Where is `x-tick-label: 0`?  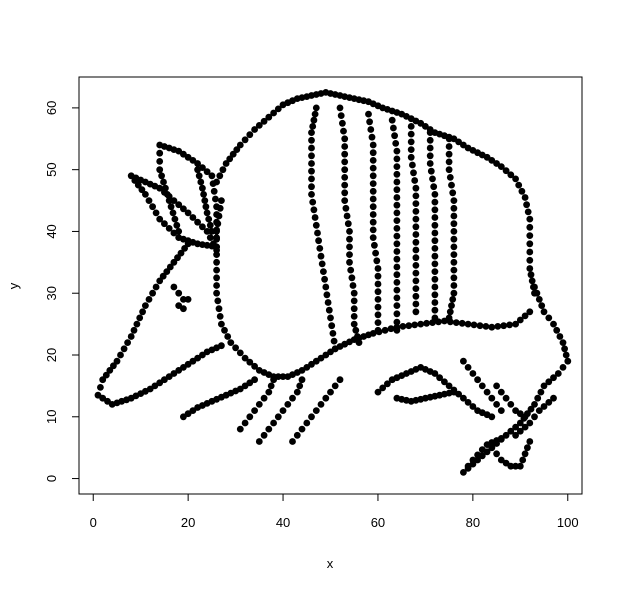 x-tick-label: 0 is located at coordinates (93, 522).